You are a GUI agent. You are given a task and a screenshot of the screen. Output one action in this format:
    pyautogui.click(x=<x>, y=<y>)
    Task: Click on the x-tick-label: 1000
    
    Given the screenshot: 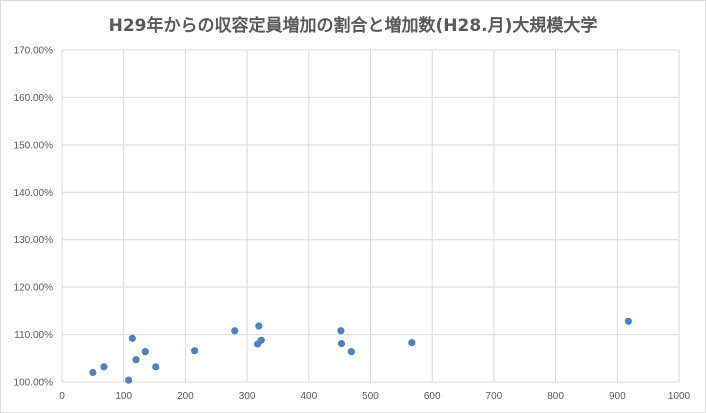 What is the action you would take?
    pyautogui.click(x=679, y=396)
    